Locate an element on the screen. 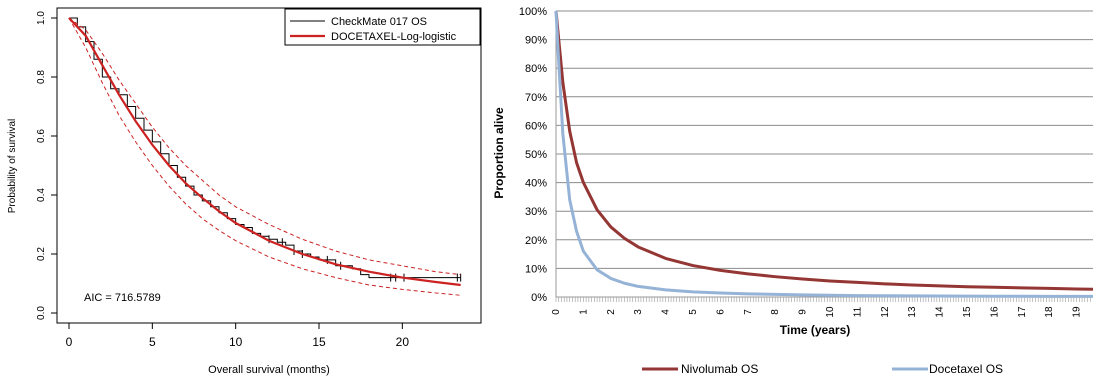 Image resolution: width=1093 pixels, height=383 pixels. y-tick-label: 20% is located at coordinates (536, 241).